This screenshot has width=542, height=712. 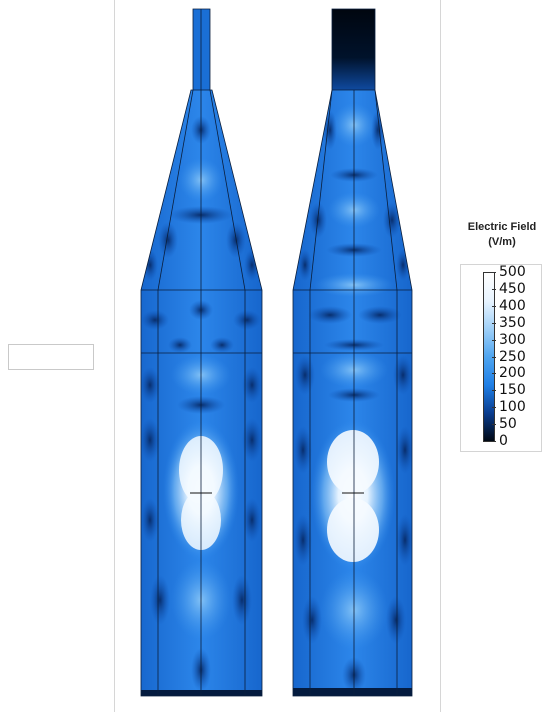 What do you see at coordinates (508, 424) in the screenshot?
I see `legend-tick-label: 50` at bounding box center [508, 424].